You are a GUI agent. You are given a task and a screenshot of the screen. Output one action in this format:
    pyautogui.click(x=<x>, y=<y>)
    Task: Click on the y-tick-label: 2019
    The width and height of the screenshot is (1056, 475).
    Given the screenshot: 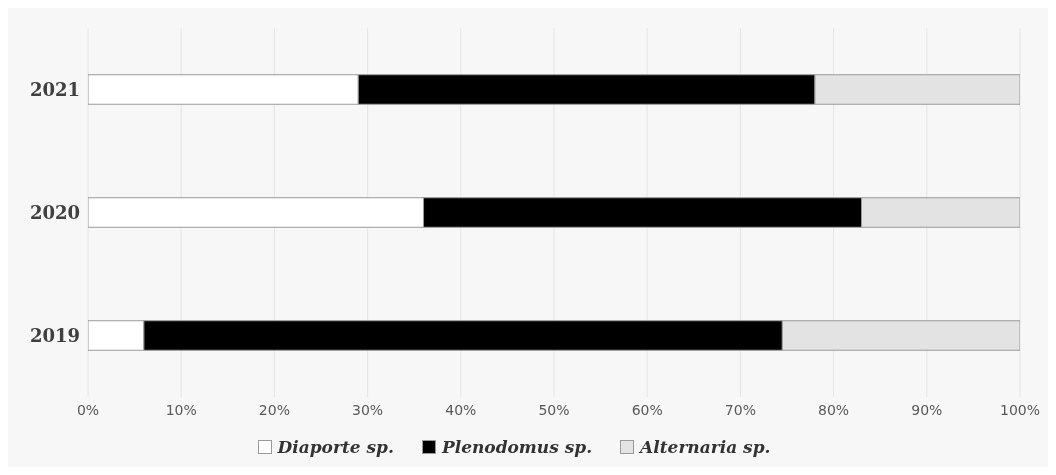 What is the action you would take?
    pyautogui.click(x=54, y=335)
    